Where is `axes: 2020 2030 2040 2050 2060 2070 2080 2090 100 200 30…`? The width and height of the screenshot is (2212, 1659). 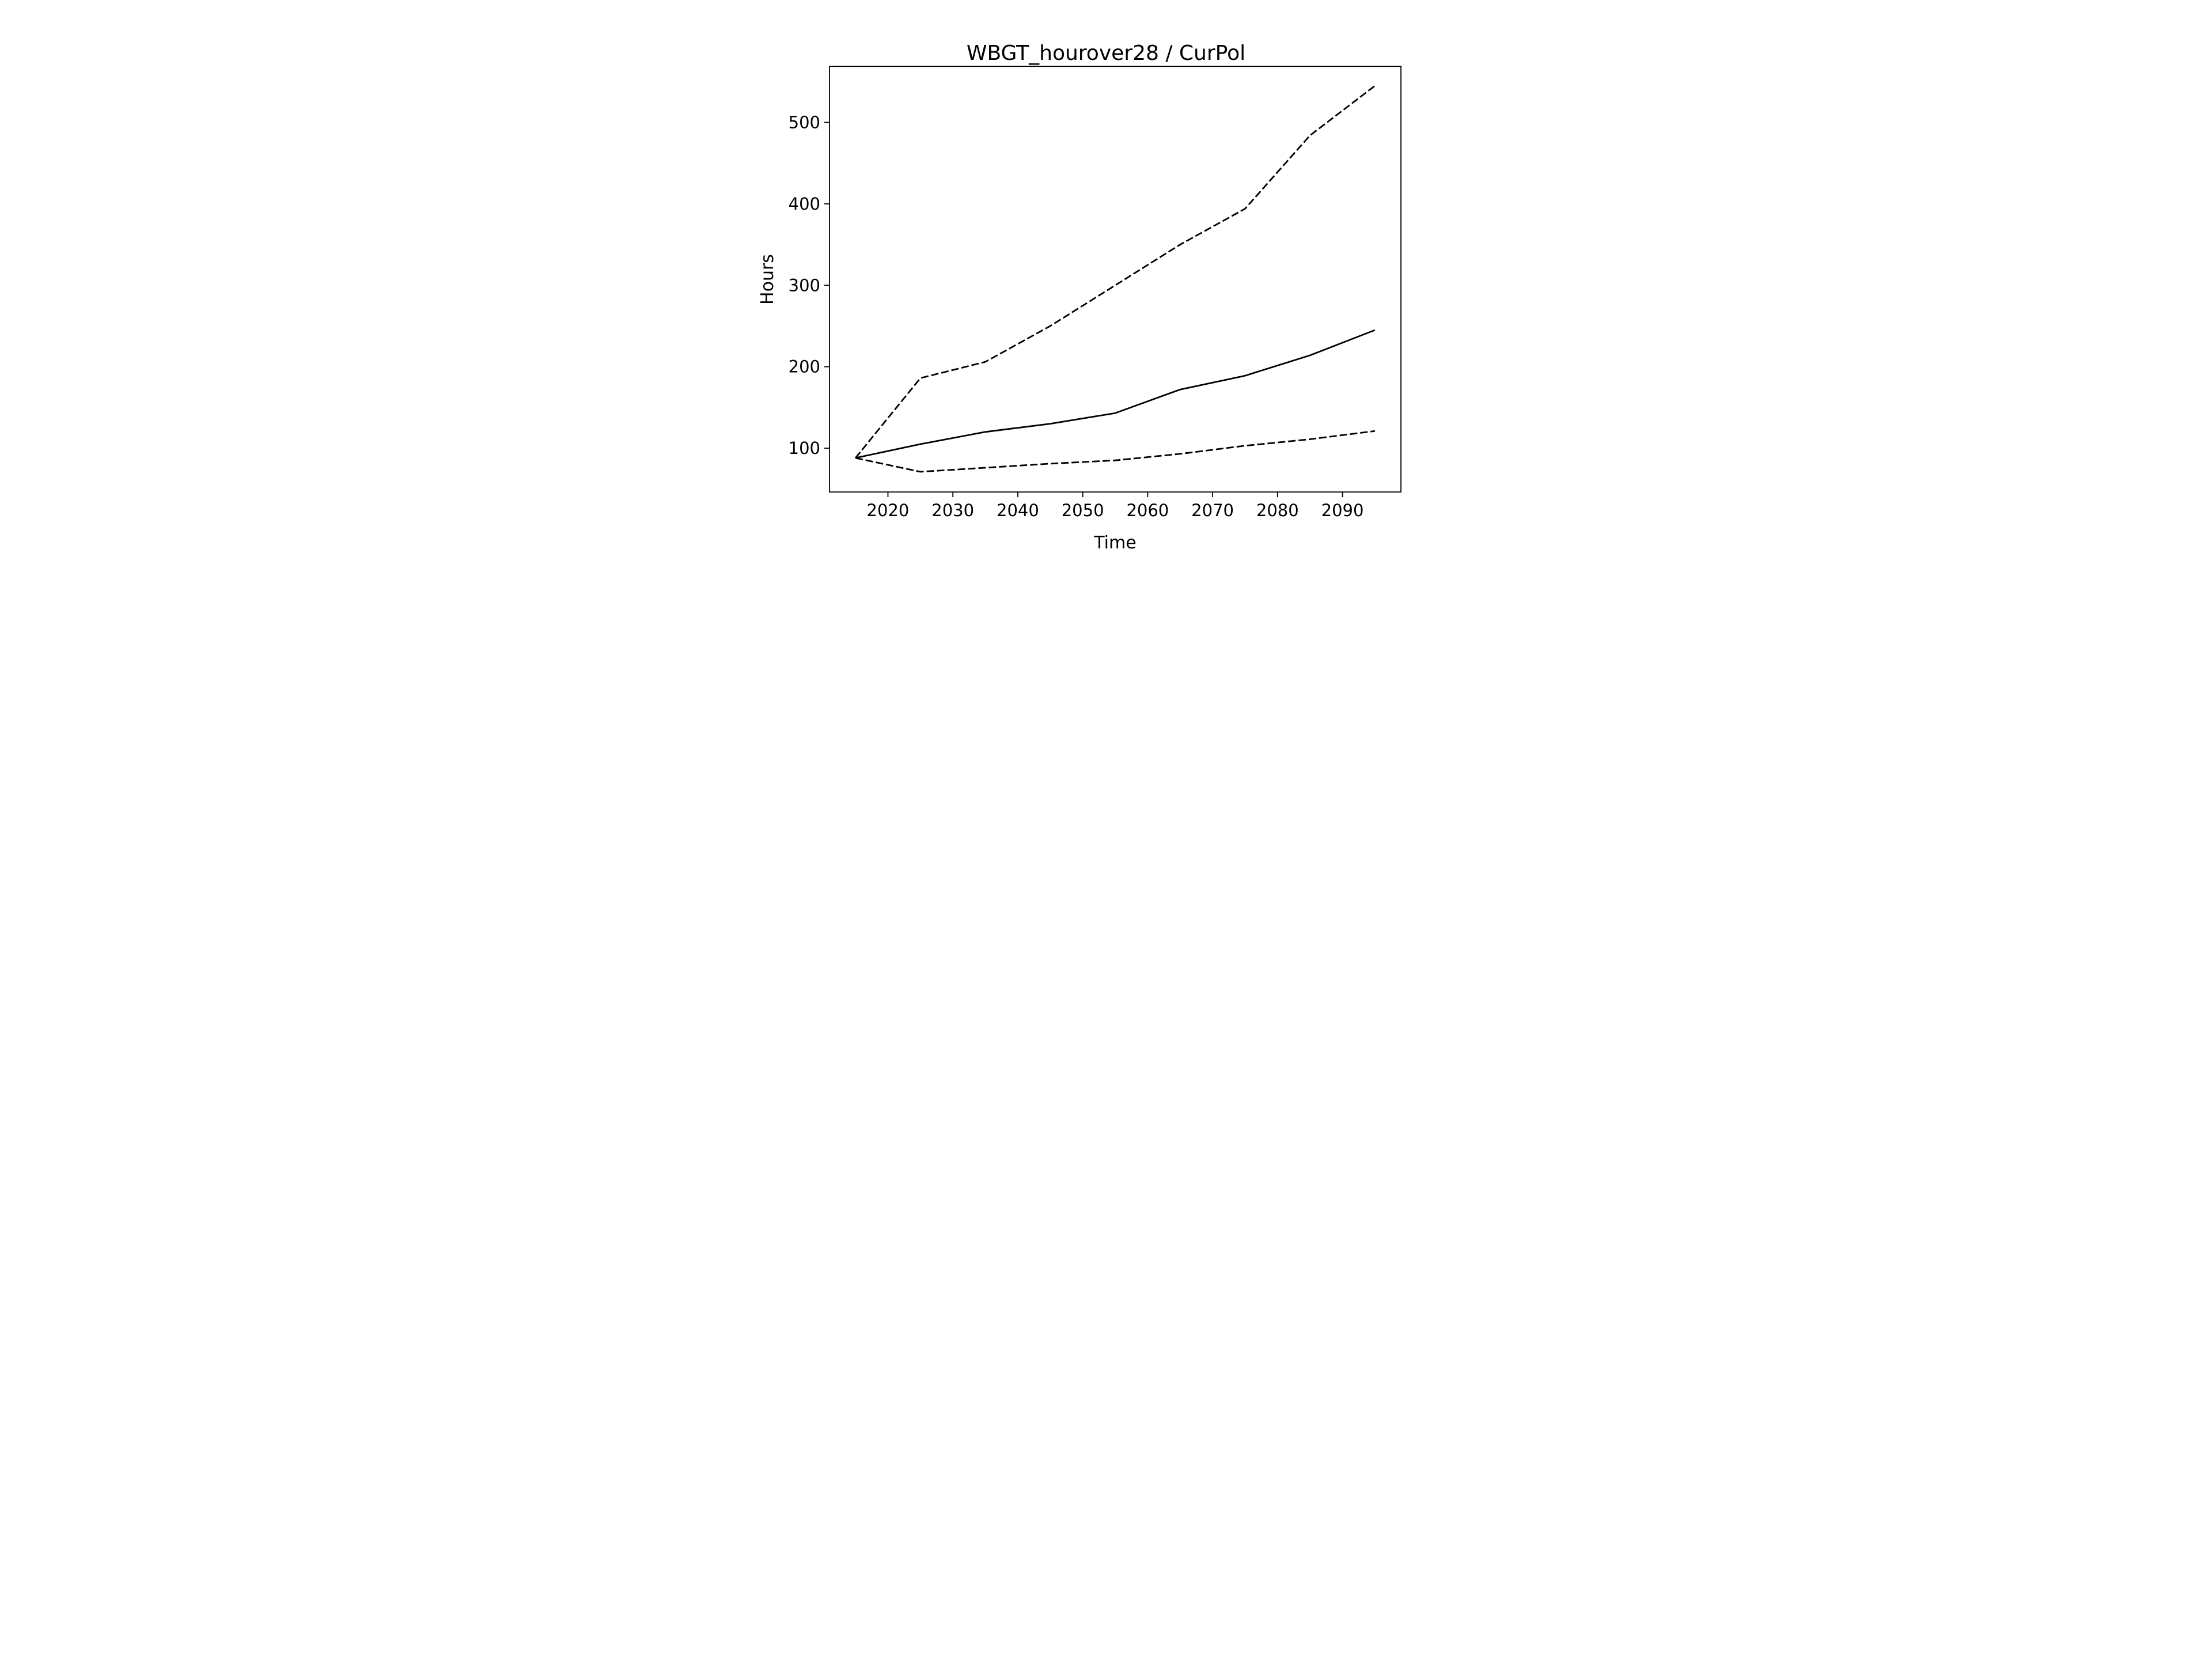 axes: 2020 2030 2040 2050 2060 2070 2080 2090 100 200 30… is located at coordinates (1095, 293).